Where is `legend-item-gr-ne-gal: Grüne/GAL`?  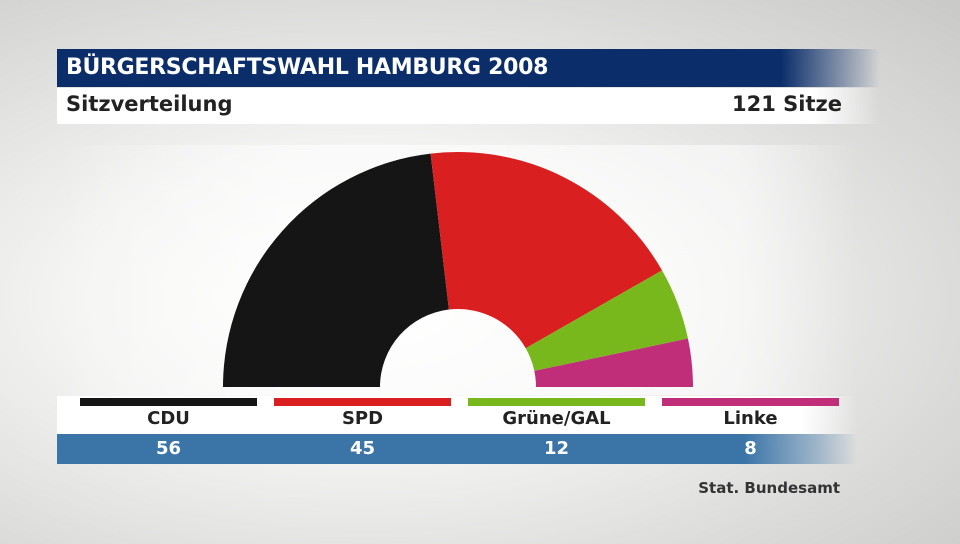 legend-item-gr-ne-gal: Grüne/GAL is located at coordinates (556, 415).